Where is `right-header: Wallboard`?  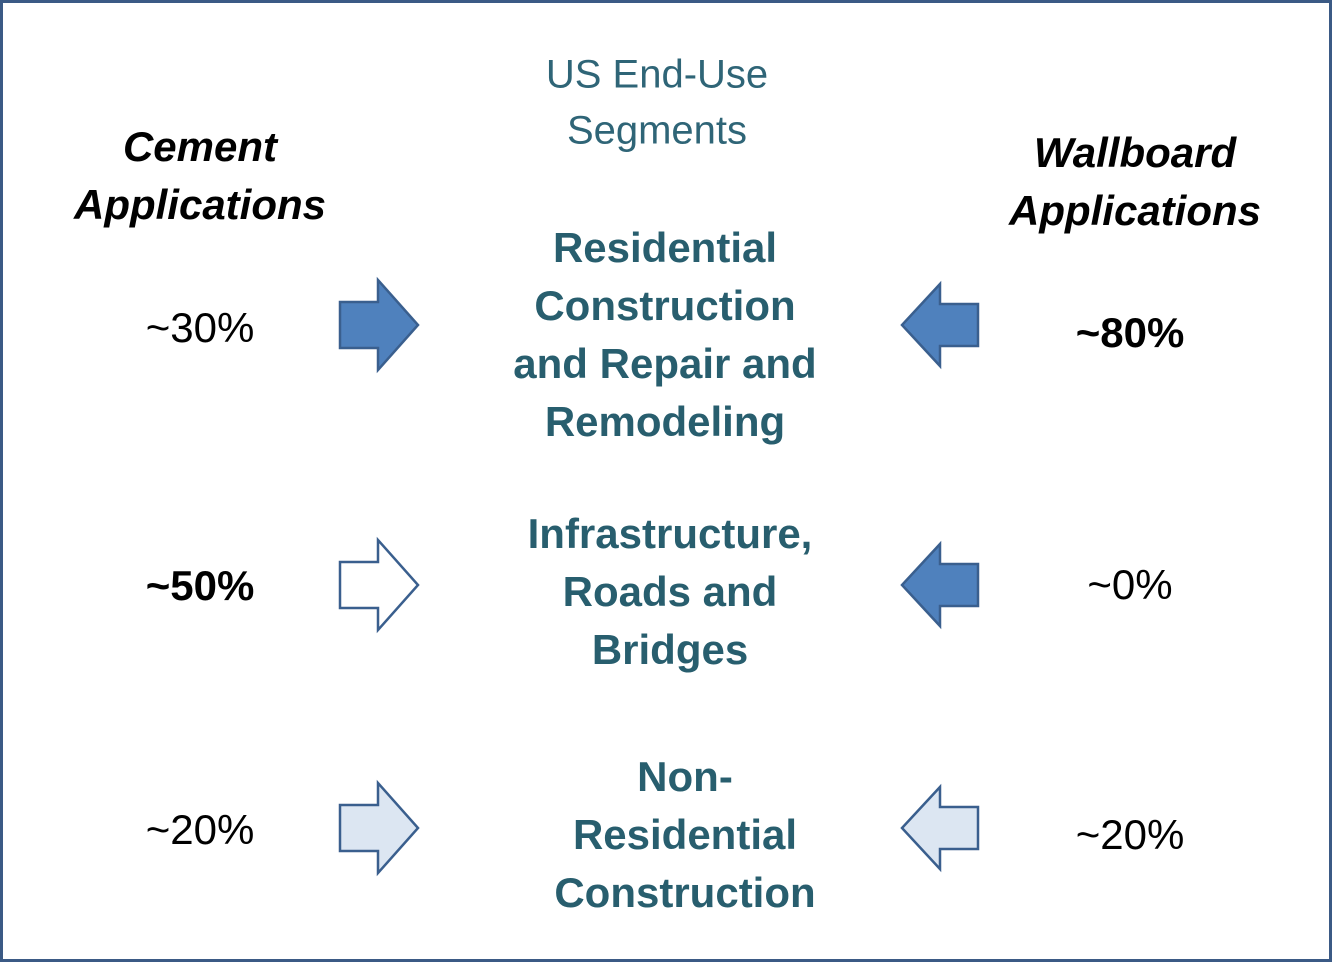 right-header: Wallboard is located at coordinates (1136, 152).